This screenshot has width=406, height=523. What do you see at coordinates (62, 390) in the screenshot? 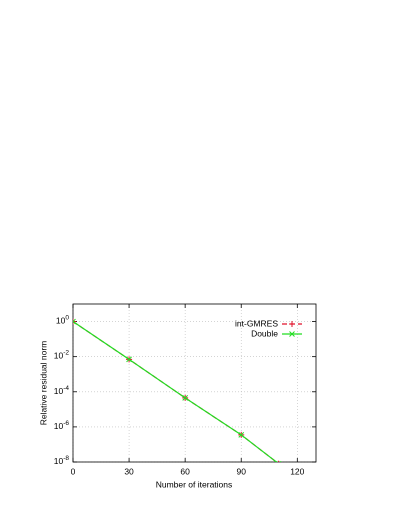
I see `y-tick-label: 10⁻⁴` at bounding box center [62, 390].